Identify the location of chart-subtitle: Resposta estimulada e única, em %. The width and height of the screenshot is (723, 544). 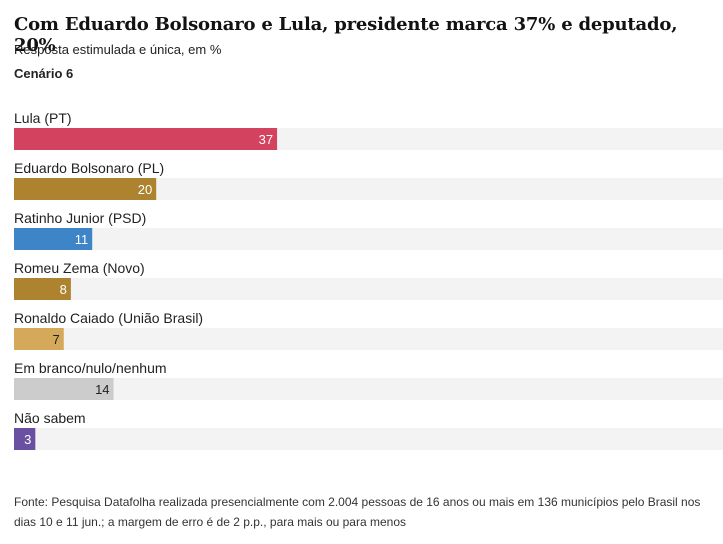
(118, 49).